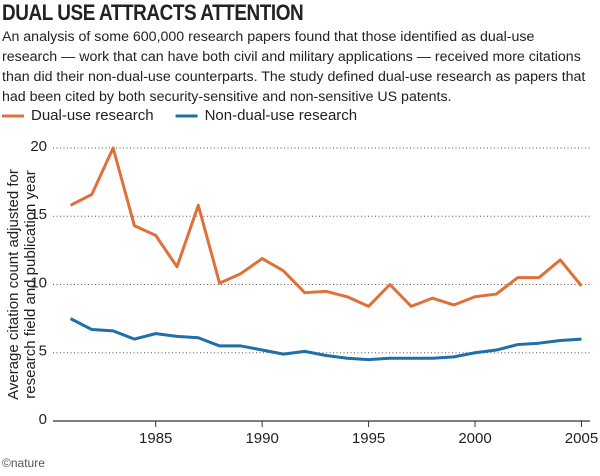 The height and width of the screenshot is (476, 600). Describe the element at coordinates (13, 284) in the screenshot. I see `y-axis-label-line: Average citation count adjusted for` at that location.